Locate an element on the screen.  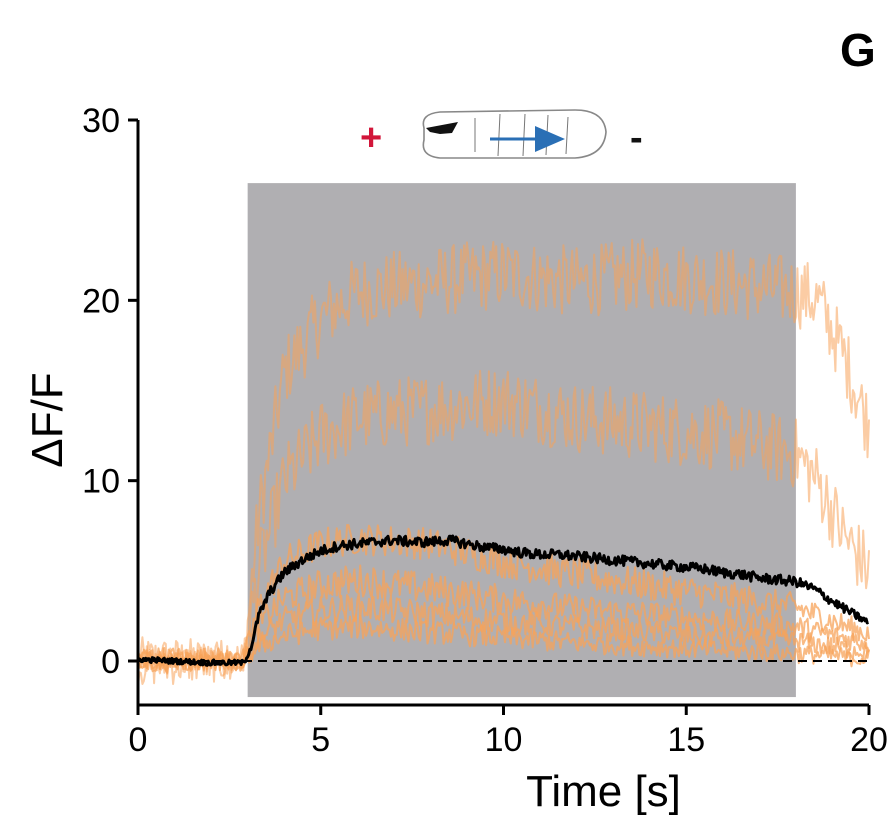
y-tick-label-10: 10 is located at coordinates (101, 482).